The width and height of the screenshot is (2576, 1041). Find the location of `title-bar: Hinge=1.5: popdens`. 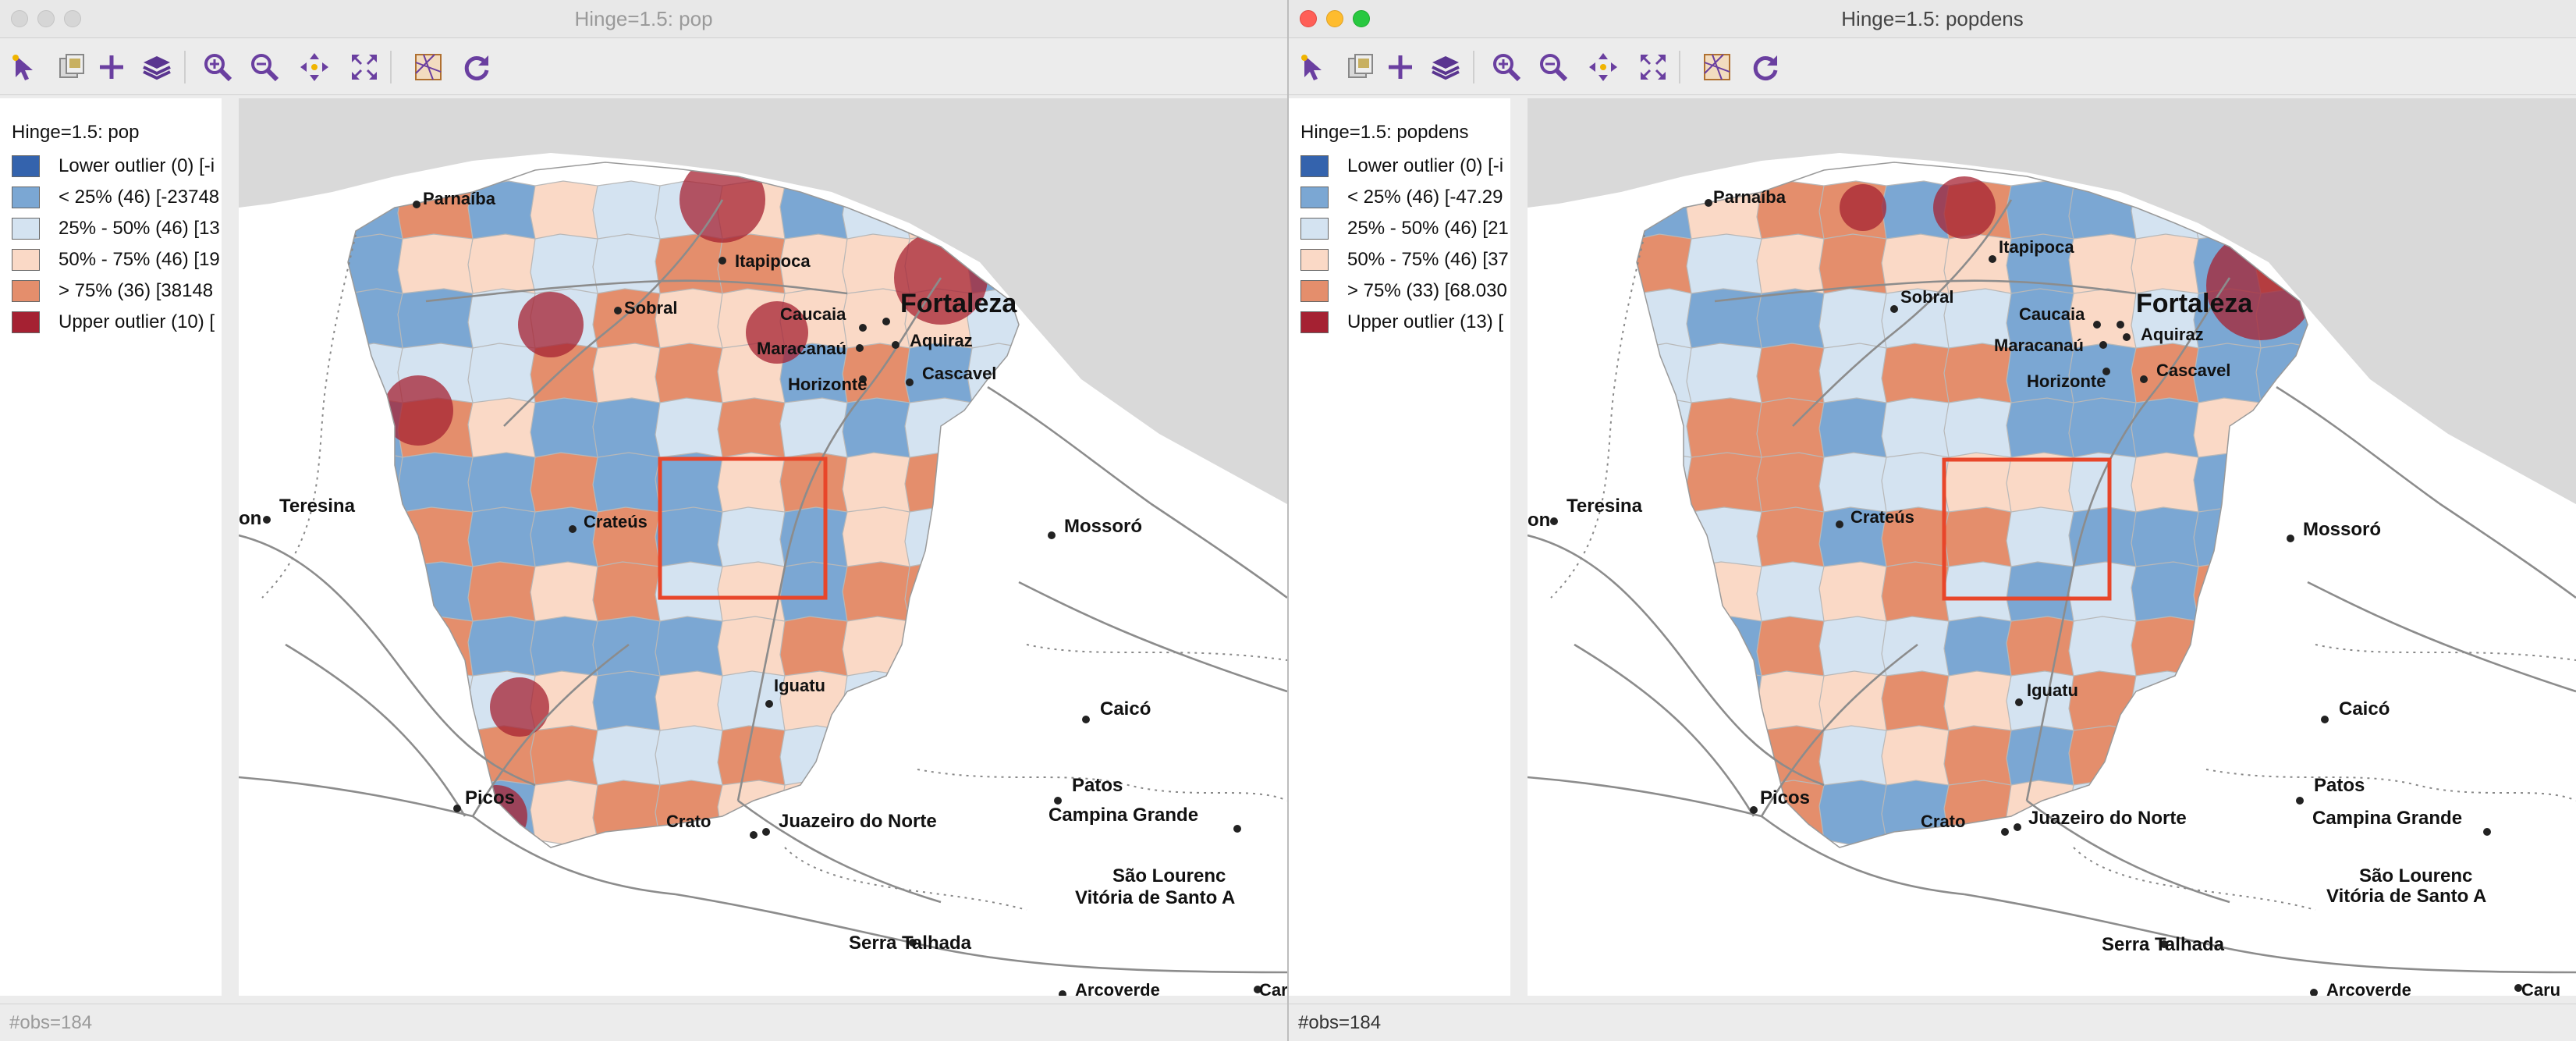

title-bar: Hinge=1.5: popdens is located at coordinates (1932, 19).